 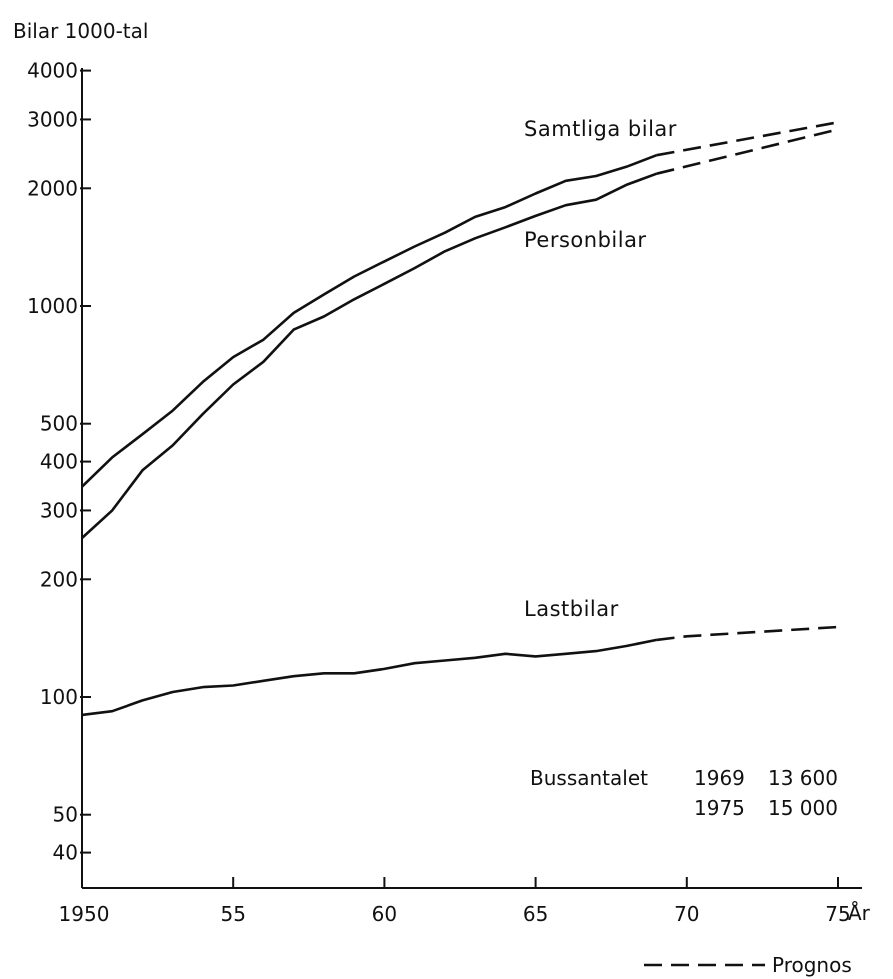 What do you see at coordinates (65, 815) in the screenshot?
I see `y-tick-label-50: 50` at bounding box center [65, 815].